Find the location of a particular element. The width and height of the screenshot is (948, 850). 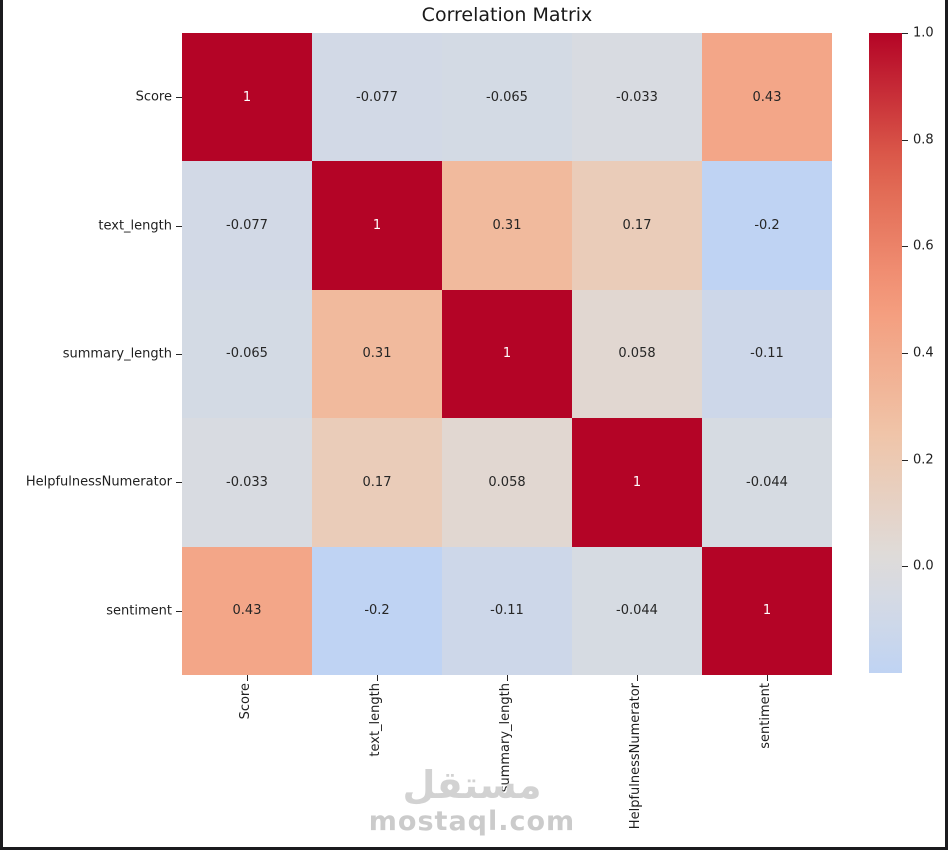

x-tick-label: text_length is located at coordinates (375, 720).